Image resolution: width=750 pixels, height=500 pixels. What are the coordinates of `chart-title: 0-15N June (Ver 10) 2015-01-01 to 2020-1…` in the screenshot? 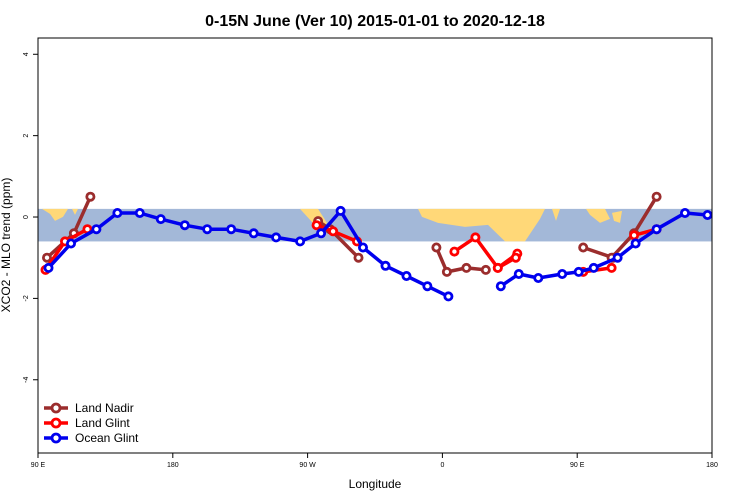 It's located at (375, 21).